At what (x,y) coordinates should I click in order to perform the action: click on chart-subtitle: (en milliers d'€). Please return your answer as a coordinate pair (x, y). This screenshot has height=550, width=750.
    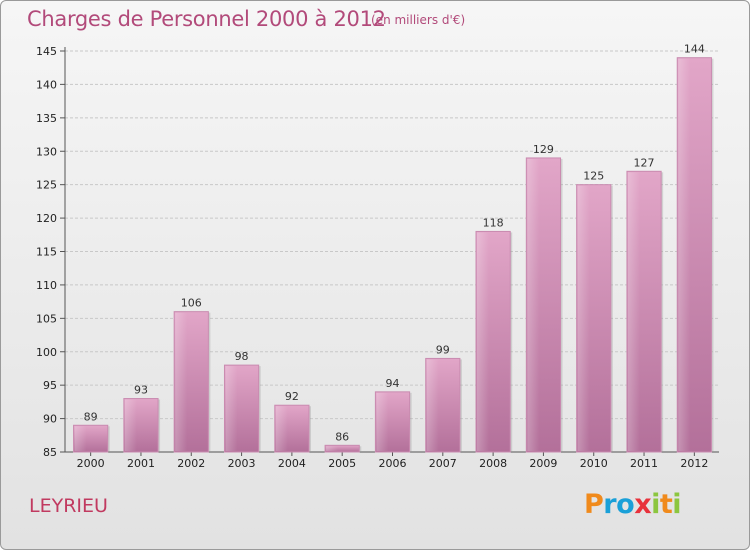
    Looking at the image, I should click on (418, 20).